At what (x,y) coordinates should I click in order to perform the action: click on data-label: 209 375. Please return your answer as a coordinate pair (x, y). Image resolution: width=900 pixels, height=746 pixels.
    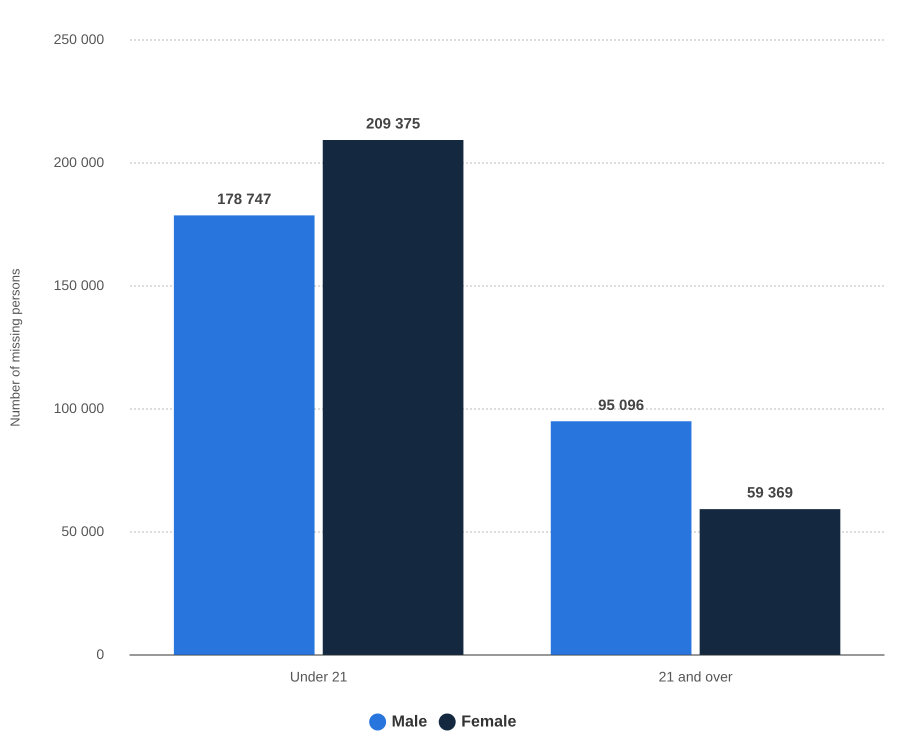
    Looking at the image, I should click on (393, 124).